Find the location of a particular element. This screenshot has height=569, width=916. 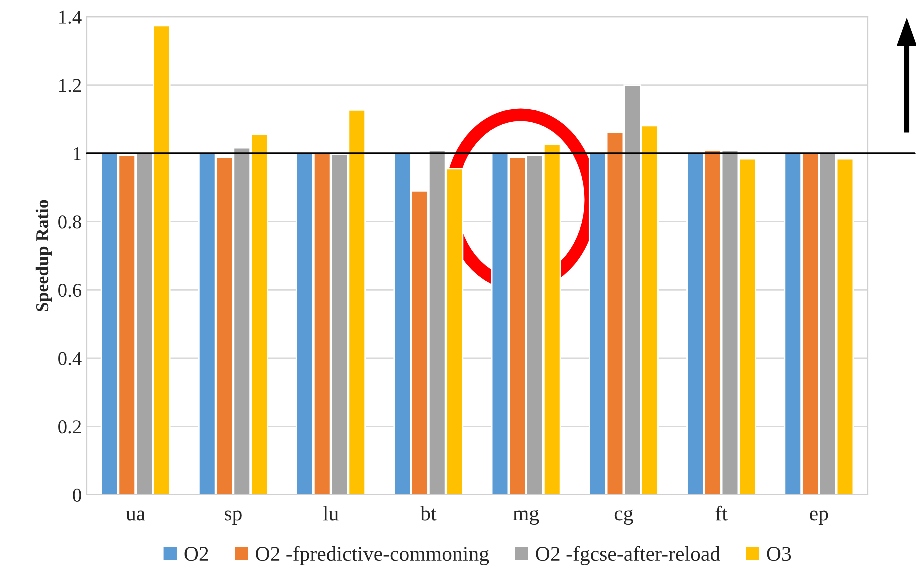

y-tick-label: 1.4 is located at coordinates (71, 17).